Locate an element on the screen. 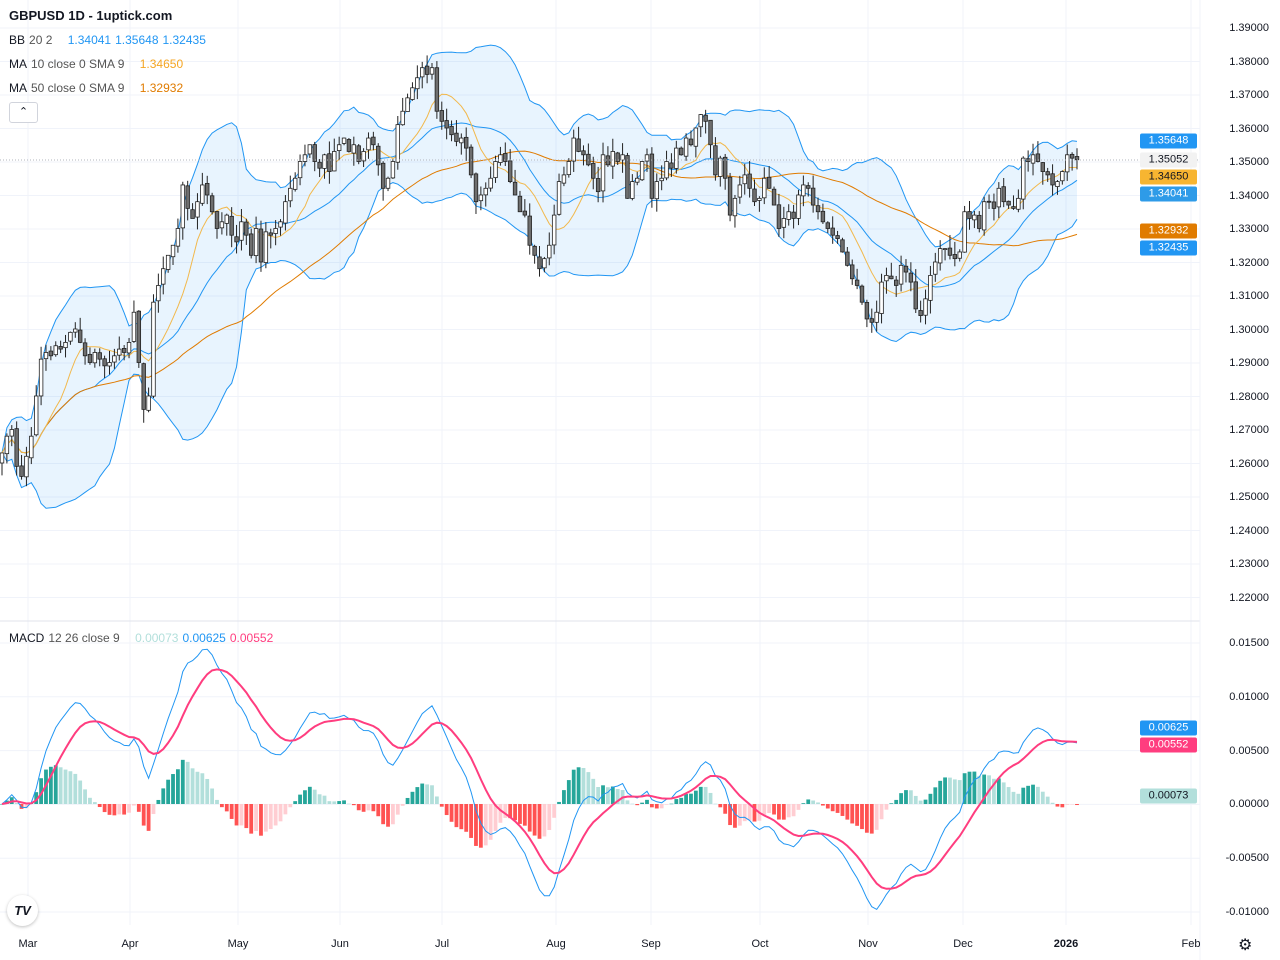 This screenshot has height=960, width=1280. tag-macd: 0.00625 is located at coordinates (1168, 728).